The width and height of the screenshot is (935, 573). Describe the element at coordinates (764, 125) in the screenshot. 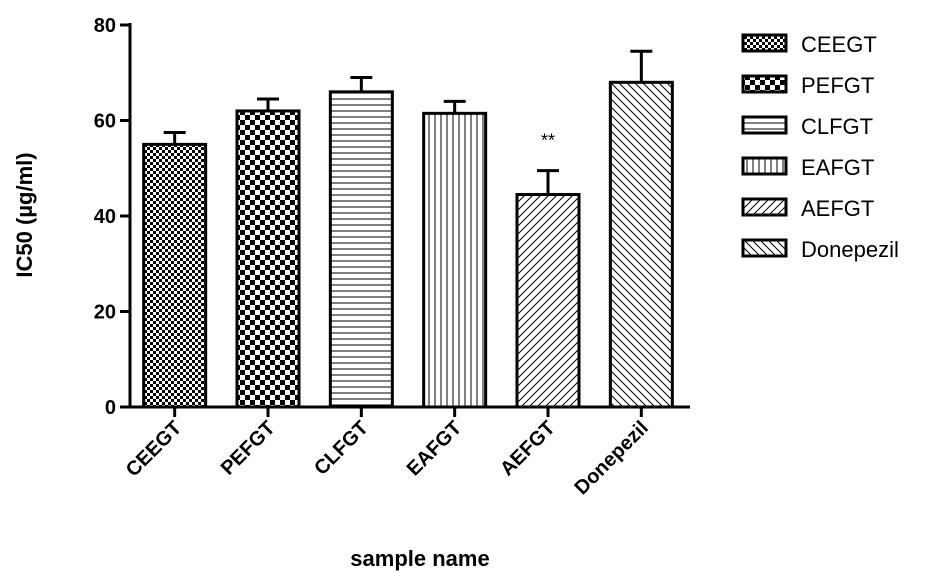

I see `legend-swatch-clfgt` at that location.